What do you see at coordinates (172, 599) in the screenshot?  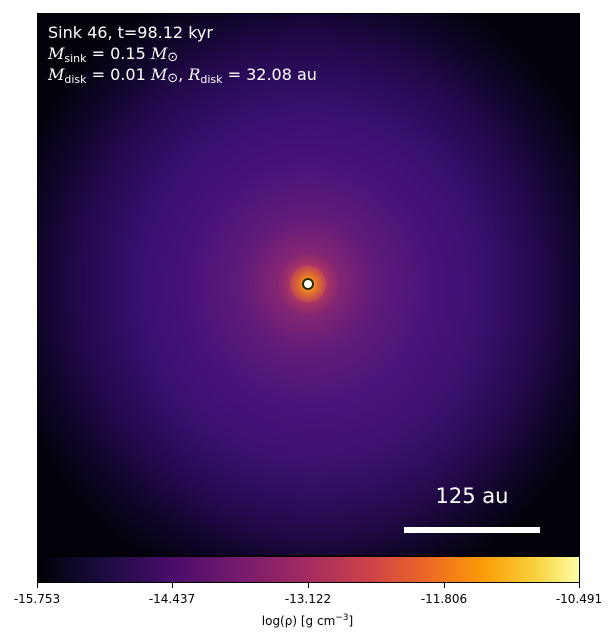 I see `colorbar-tick-label: -14.437` at bounding box center [172, 599].